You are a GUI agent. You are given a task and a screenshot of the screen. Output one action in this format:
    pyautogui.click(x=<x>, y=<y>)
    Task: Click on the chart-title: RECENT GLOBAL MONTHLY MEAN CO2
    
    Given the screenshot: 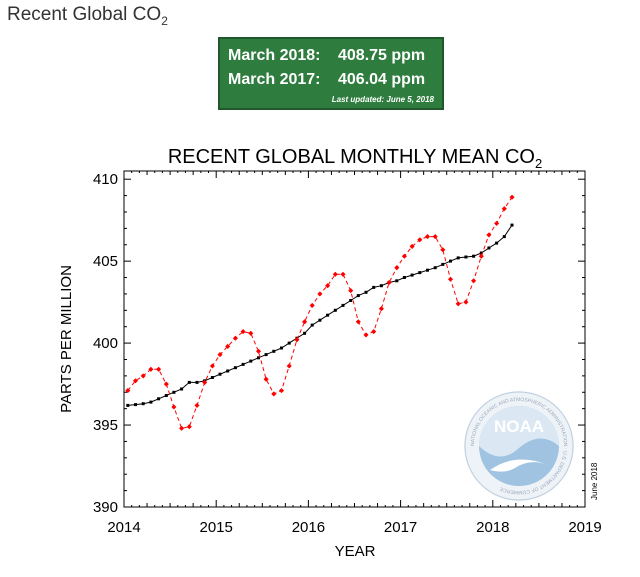 What is the action you would take?
    pyautogui.click(x=355, y=158)
    